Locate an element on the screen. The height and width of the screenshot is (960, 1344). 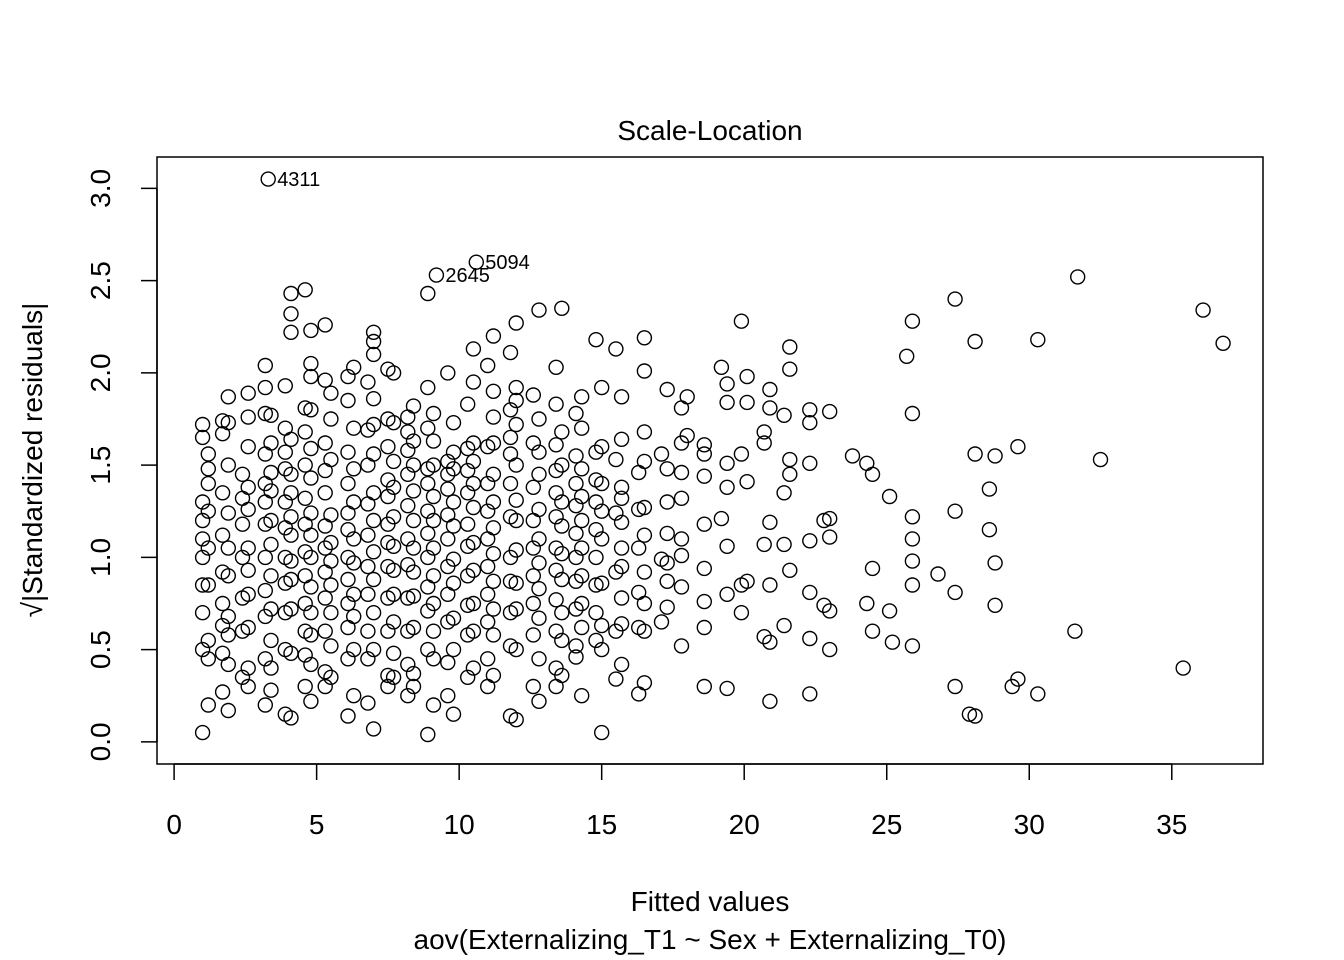
y-axis-label: √|Standardized residuals| is located at coordinates (32, 460).